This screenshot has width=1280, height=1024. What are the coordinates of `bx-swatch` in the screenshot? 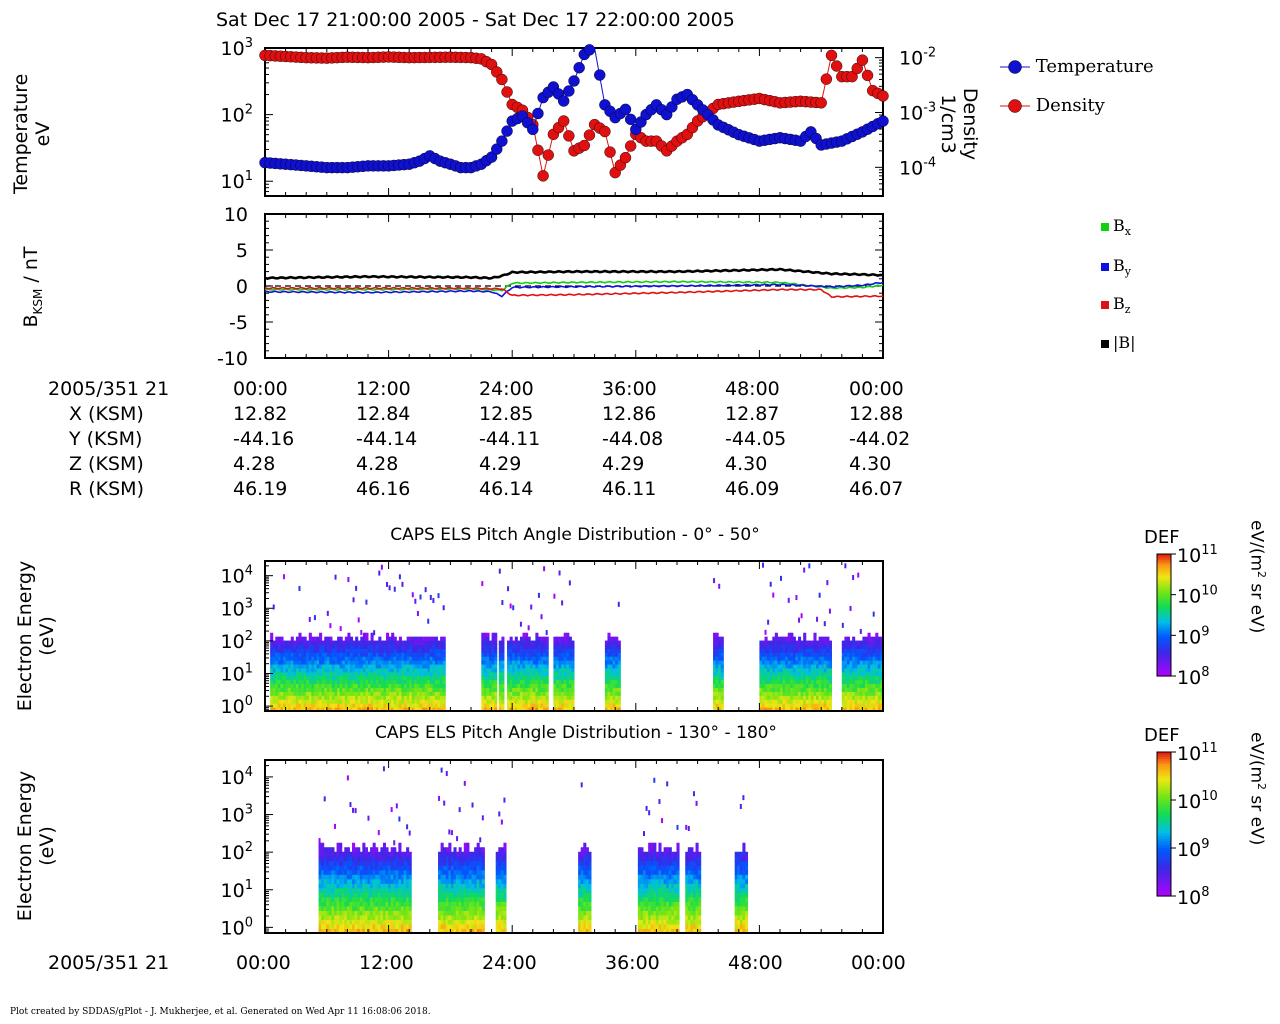 It's located at (1105, 226).